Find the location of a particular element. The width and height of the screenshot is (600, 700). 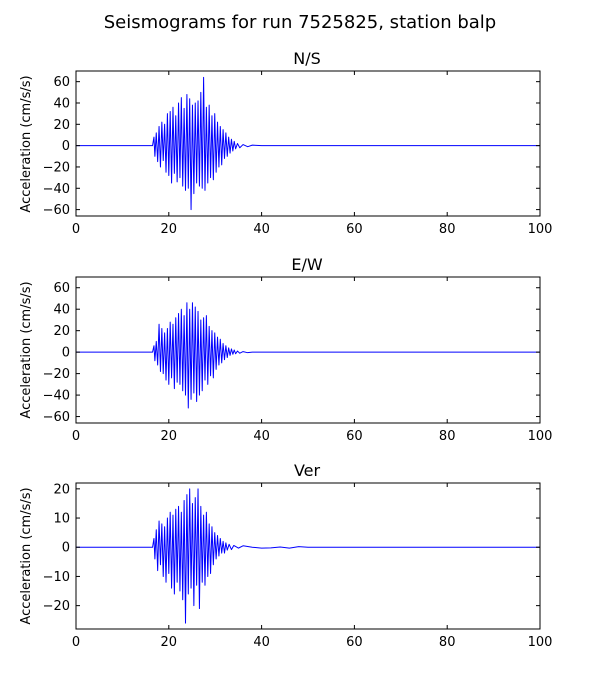

x-tick-label-ver-60: 60 is located at coordinates (354, 642).